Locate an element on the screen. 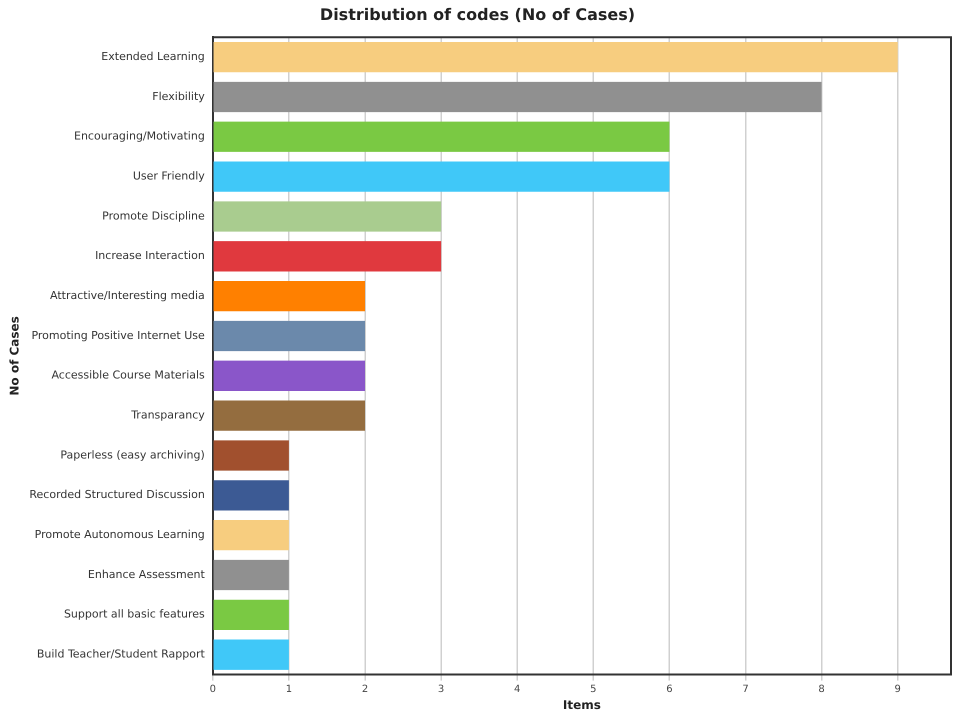 Image resolution: width=955 pixels, height=713 pixels. y-tick-label: Build Teacher/Student Rapport is located at coordinates (121, 654).